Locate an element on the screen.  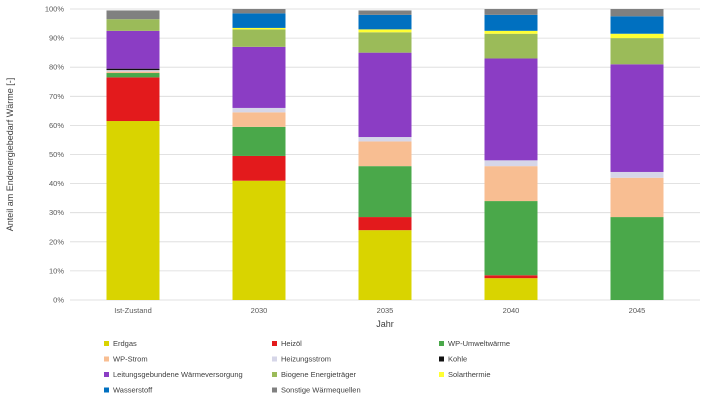
legend-label: Sonstige Wärmequellen is located at coordinates (321, 390).